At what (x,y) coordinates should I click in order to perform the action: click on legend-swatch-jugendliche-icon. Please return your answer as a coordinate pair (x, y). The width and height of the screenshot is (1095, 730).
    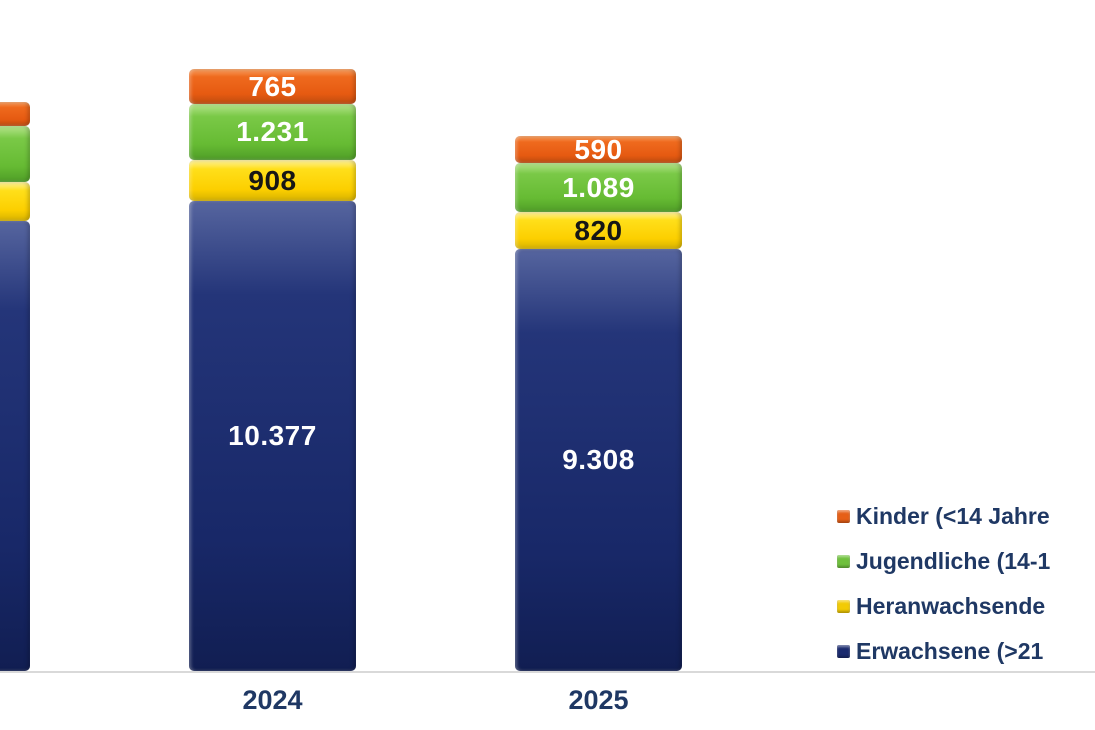
    Looking at the image, I should click on (843, 561).